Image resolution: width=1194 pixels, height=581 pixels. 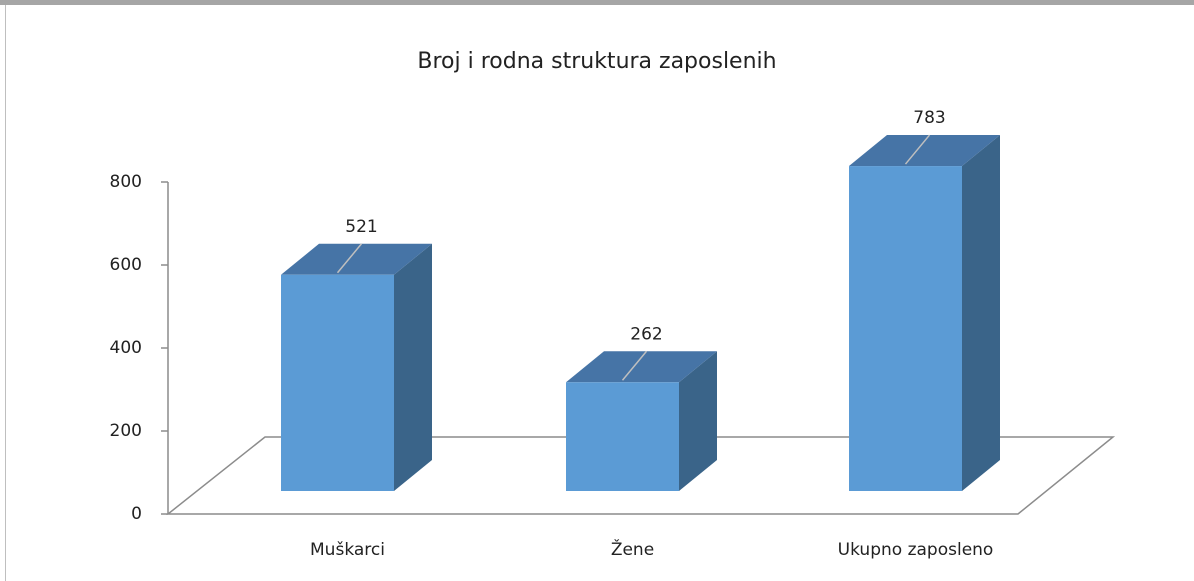 I want to click on y-tick-label: 0, so click(x=136, y=514).